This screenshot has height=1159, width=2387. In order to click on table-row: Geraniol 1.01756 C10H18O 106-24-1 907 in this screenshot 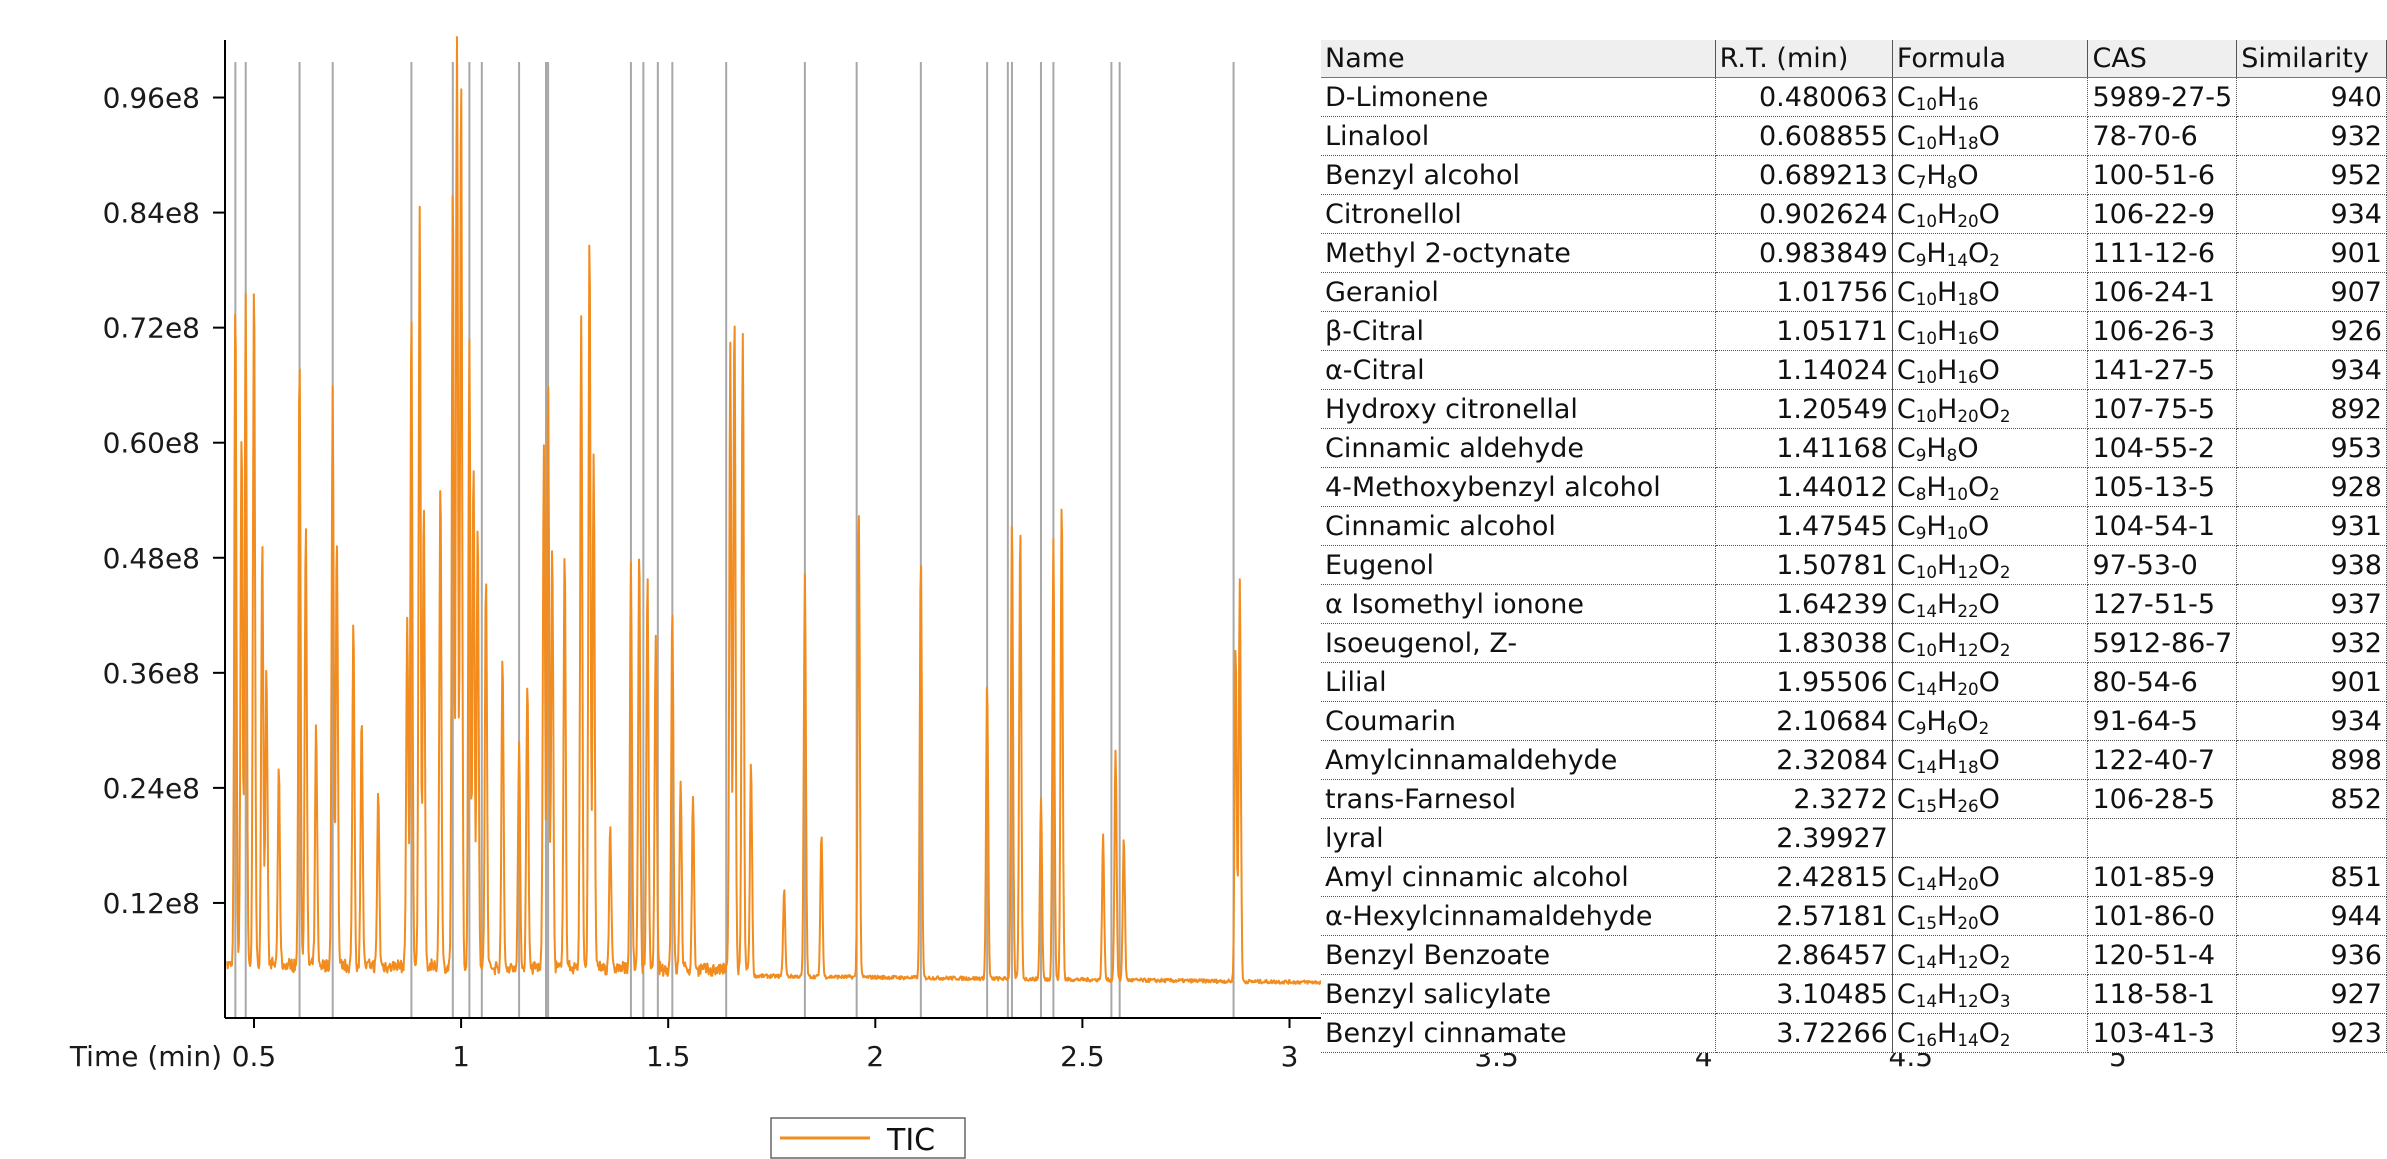, I will do `click(1854, 292)`.